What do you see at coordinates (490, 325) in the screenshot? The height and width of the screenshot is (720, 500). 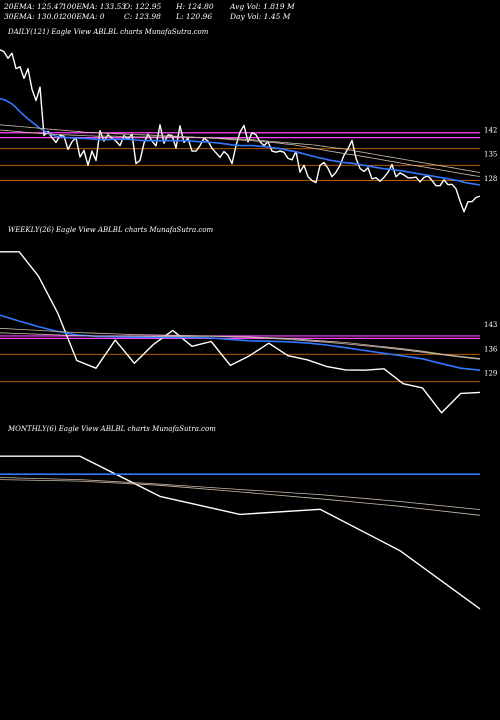 I see `weekly-tick-label: 143` at bounding box center [490, 325].